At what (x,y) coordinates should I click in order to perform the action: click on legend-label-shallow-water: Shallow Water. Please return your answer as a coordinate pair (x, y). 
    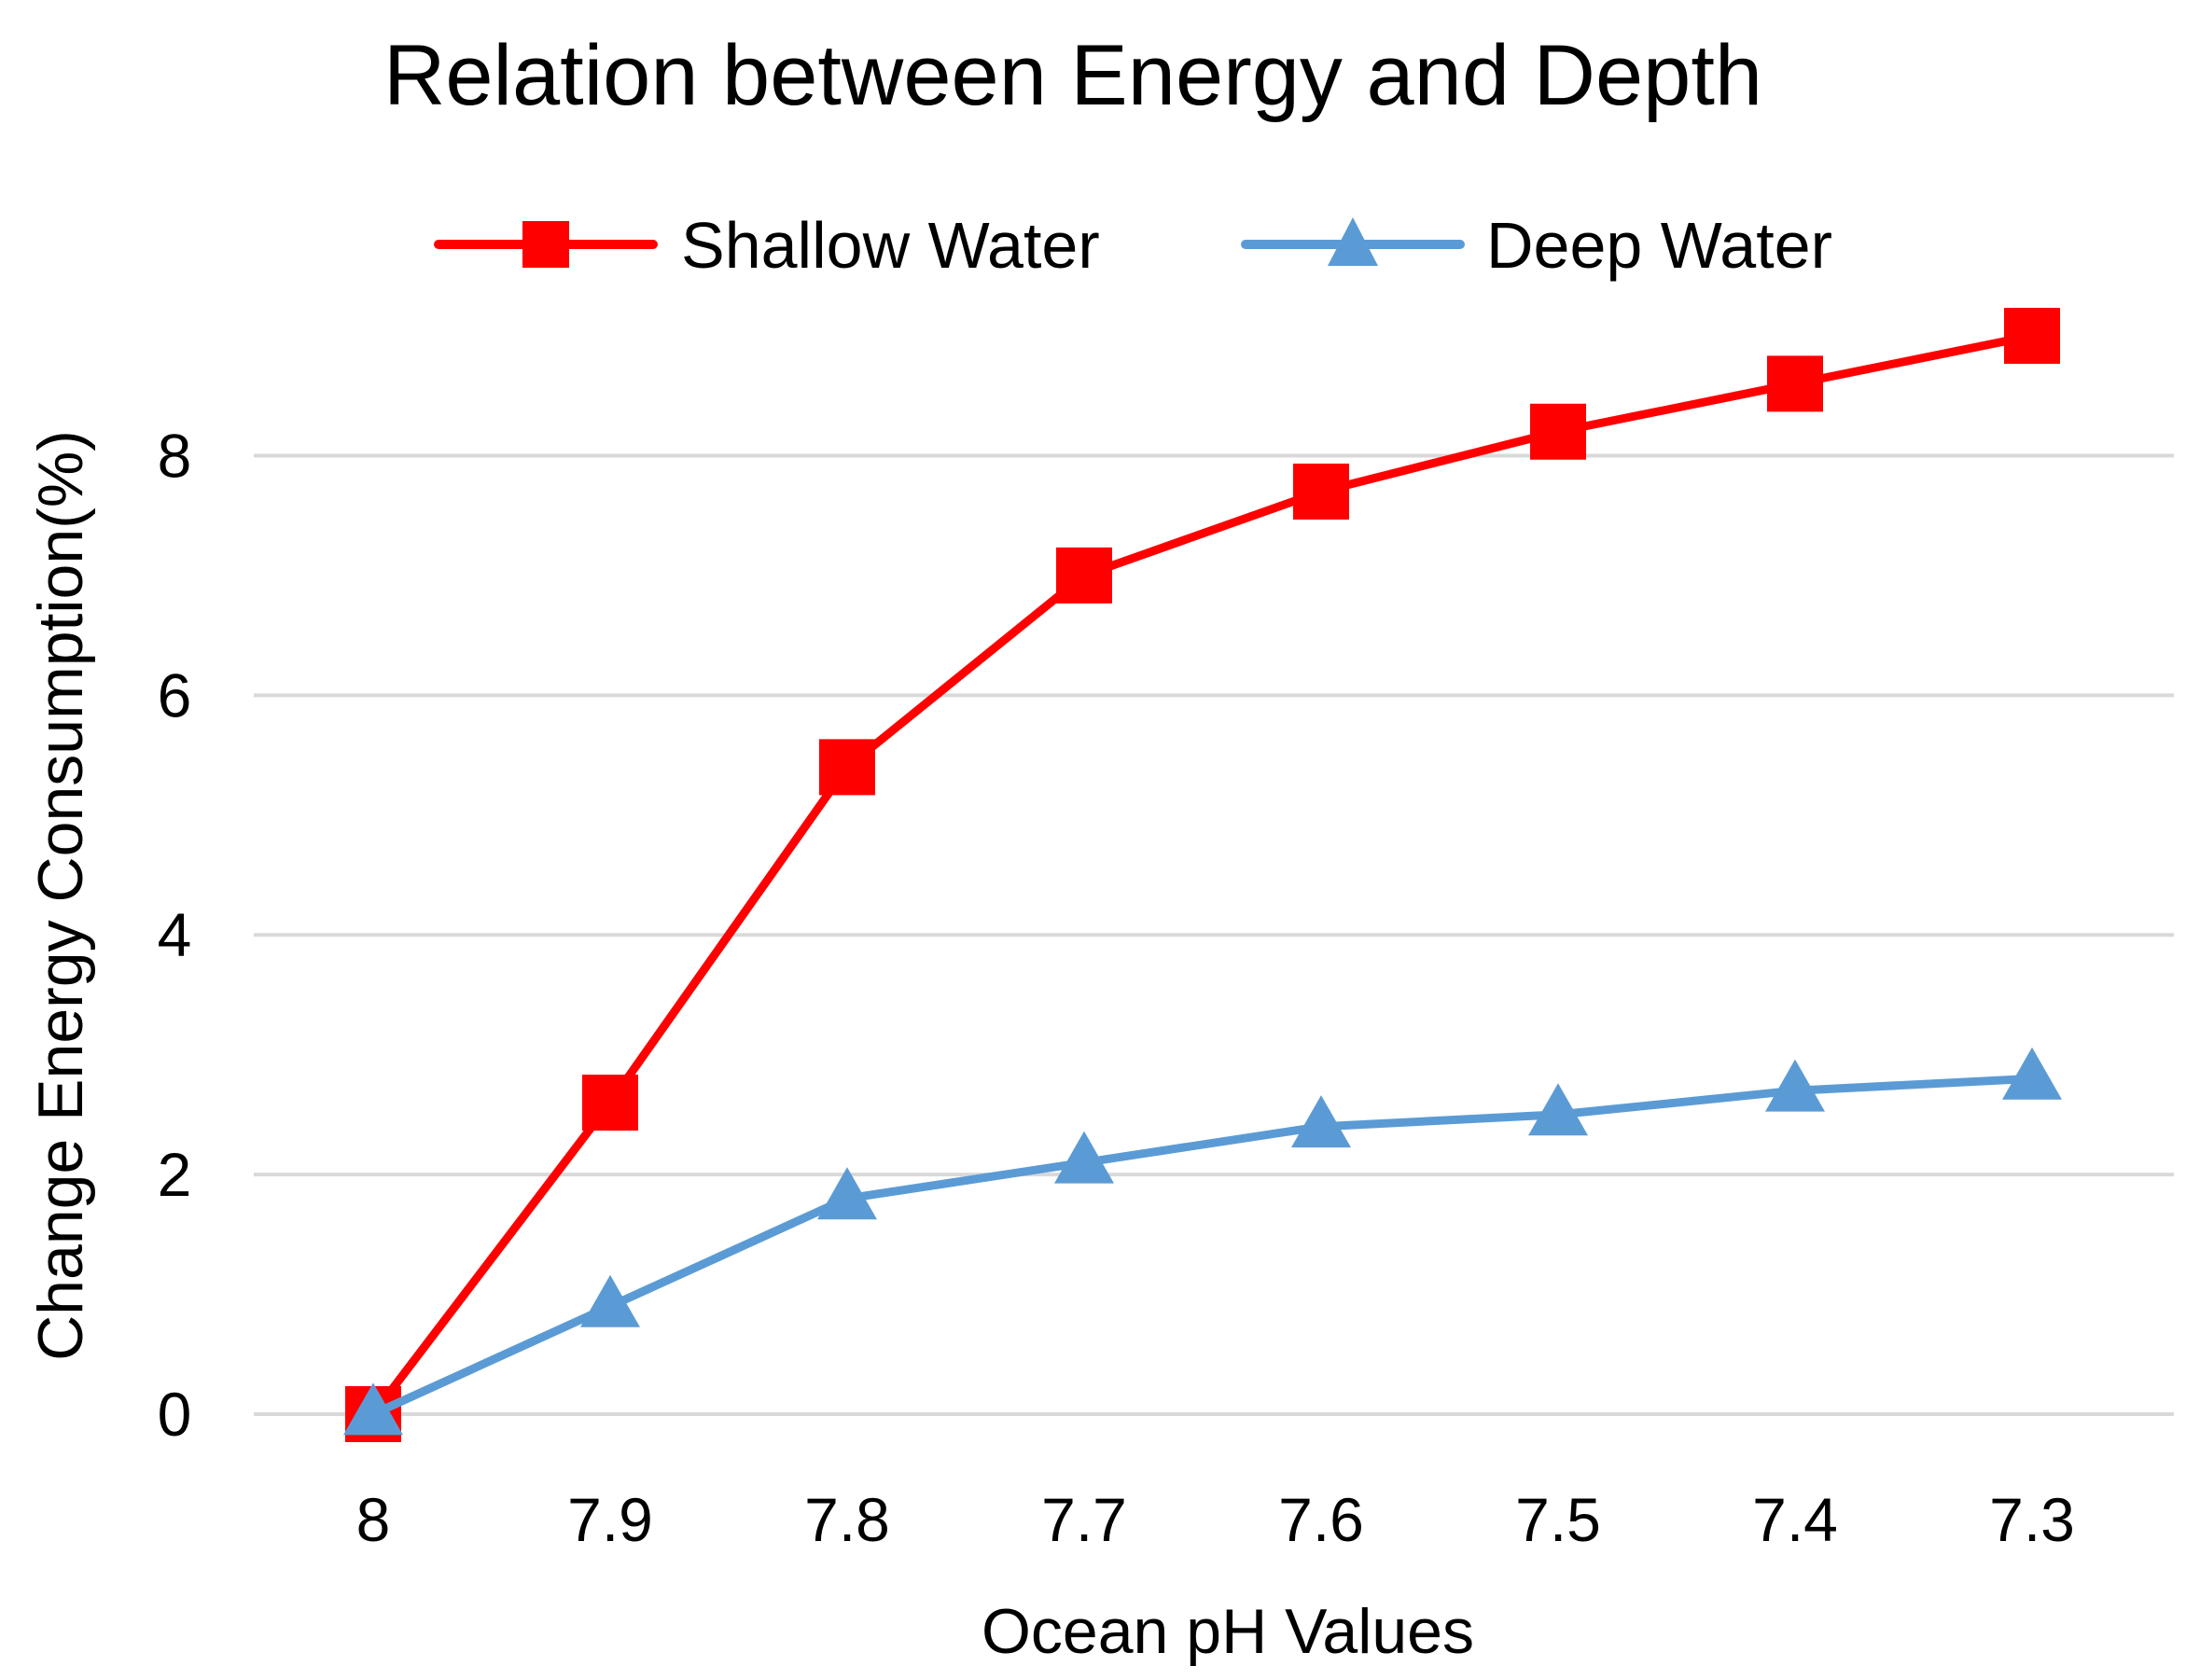
    Looking at the image, I should click on (890, 245).